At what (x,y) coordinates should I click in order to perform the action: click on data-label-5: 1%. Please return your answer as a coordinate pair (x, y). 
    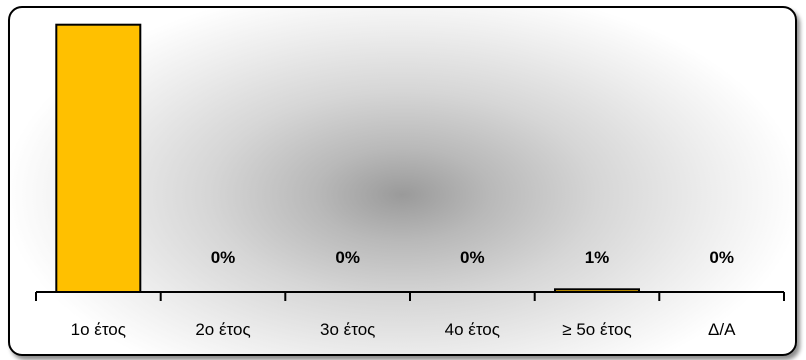
    Looking at the image, I should click on (597, 257).